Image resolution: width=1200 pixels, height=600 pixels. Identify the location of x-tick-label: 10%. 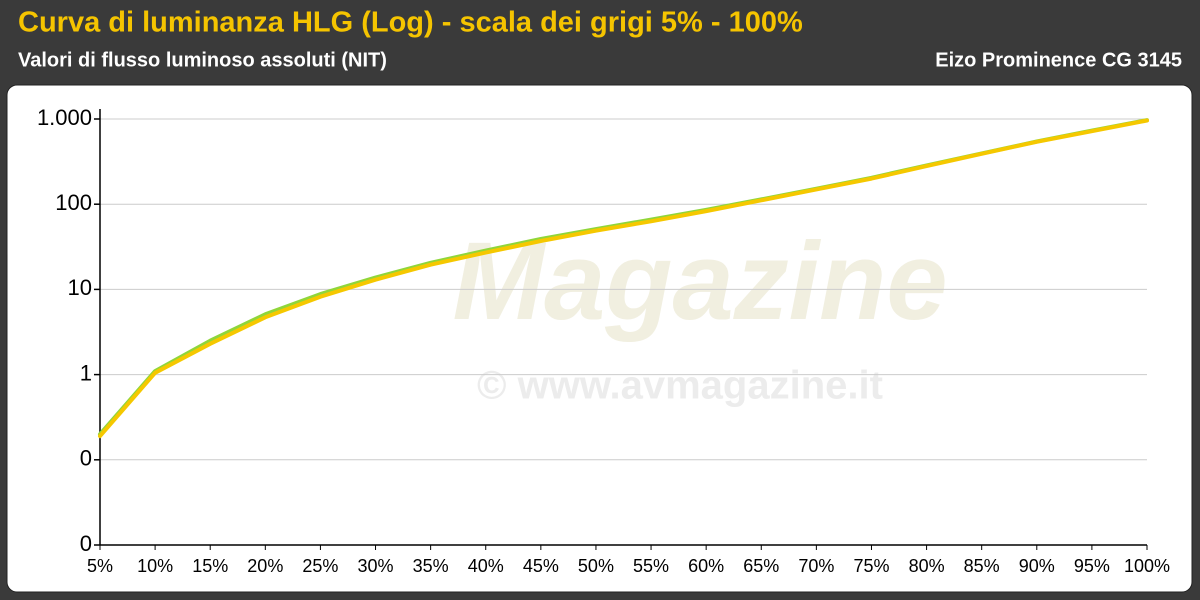
(155, 566).